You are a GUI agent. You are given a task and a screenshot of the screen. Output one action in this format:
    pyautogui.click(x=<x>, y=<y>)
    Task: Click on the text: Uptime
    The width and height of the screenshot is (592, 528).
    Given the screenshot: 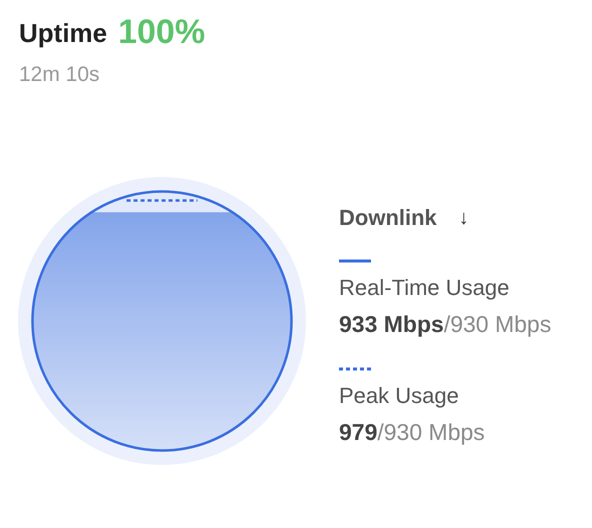 What is the action you would take?
    pyautogui.click(x=63, y=33)
    